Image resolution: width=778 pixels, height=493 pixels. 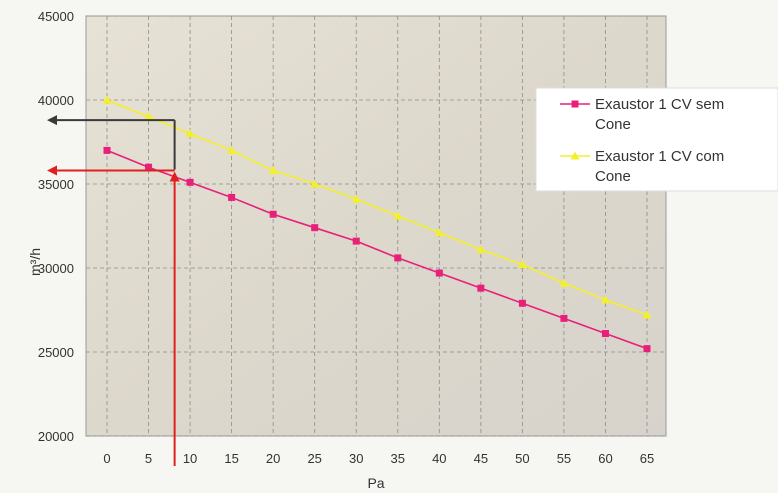 I want to click on y-axis-label: m³/h, so click(x=35, y=262).